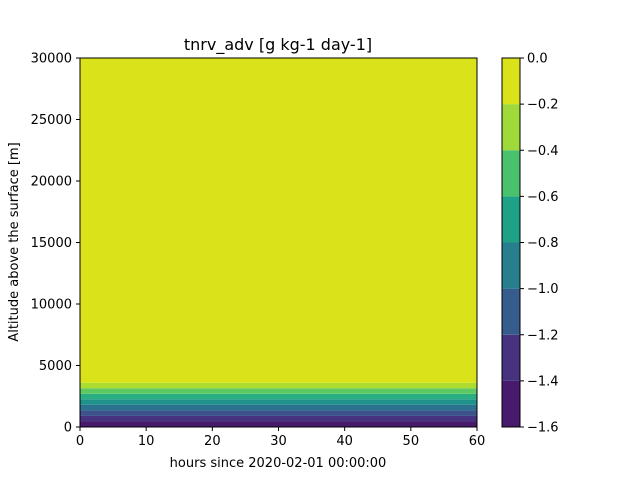  I want to click on x-axis: 0 10 20 30 40 50 60, so click(280, 438).